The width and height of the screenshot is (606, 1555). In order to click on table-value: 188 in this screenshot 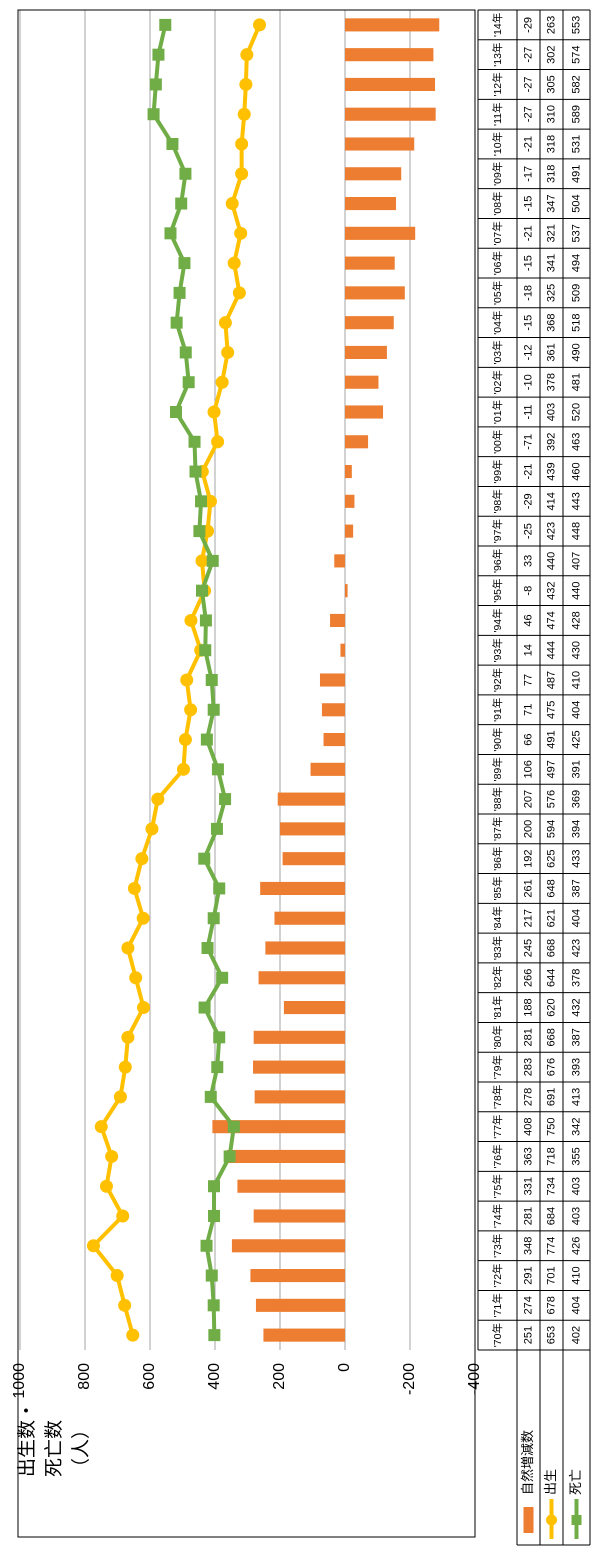, I will do `click(528, 1007)`.